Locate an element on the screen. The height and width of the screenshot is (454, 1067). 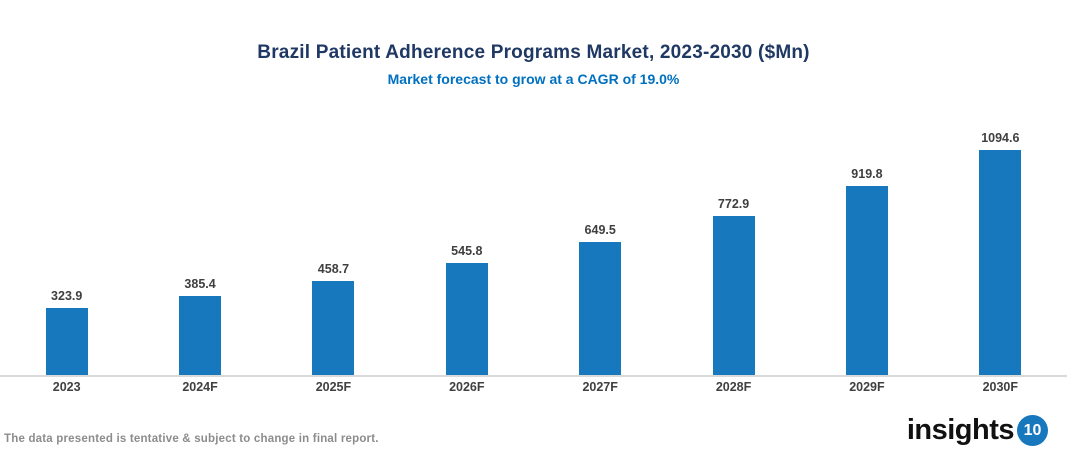
bar-column: 1094.6 is located at coordinates (1000, 253).